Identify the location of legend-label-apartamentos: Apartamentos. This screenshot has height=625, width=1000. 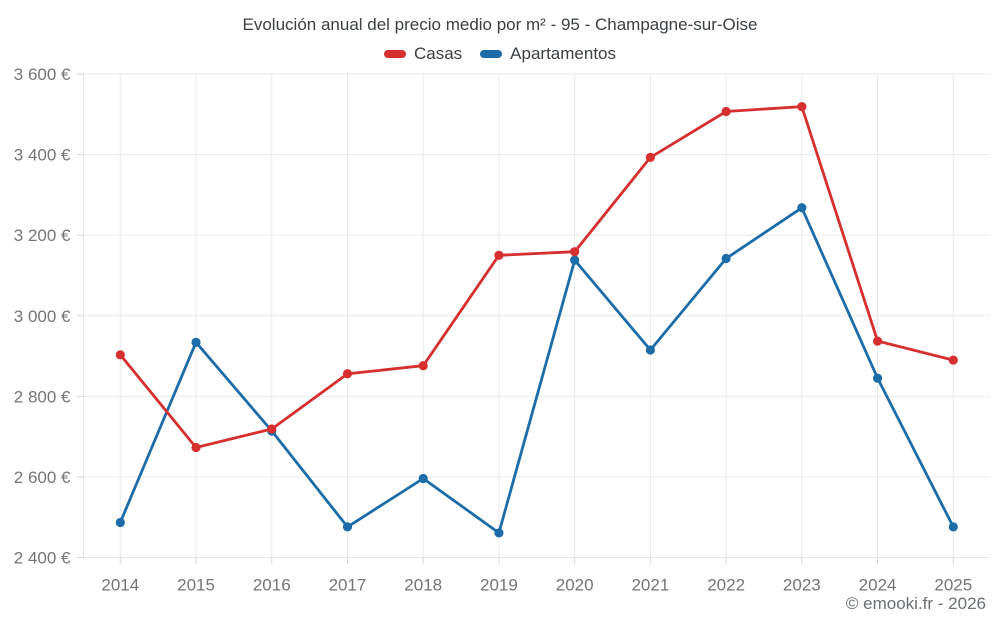
(563, 53).